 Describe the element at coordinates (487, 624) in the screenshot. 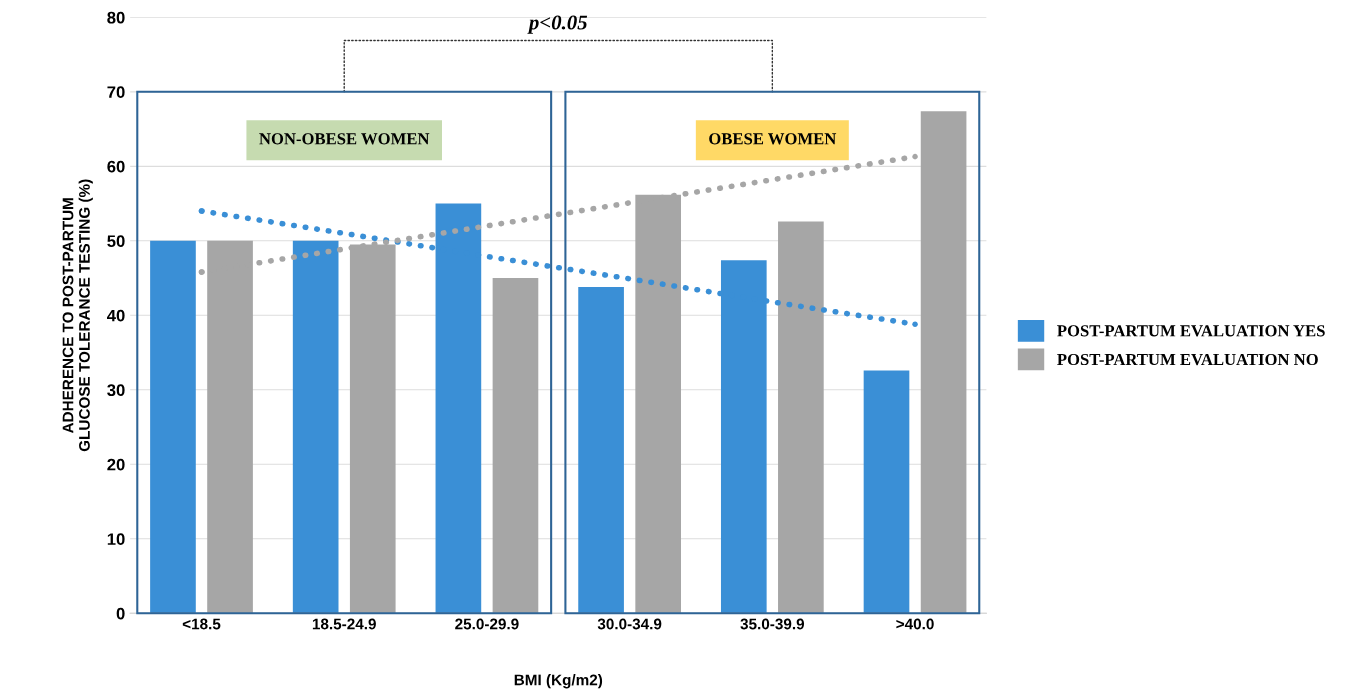

I see `x-tick-label: 25.0-29.9` at that location.